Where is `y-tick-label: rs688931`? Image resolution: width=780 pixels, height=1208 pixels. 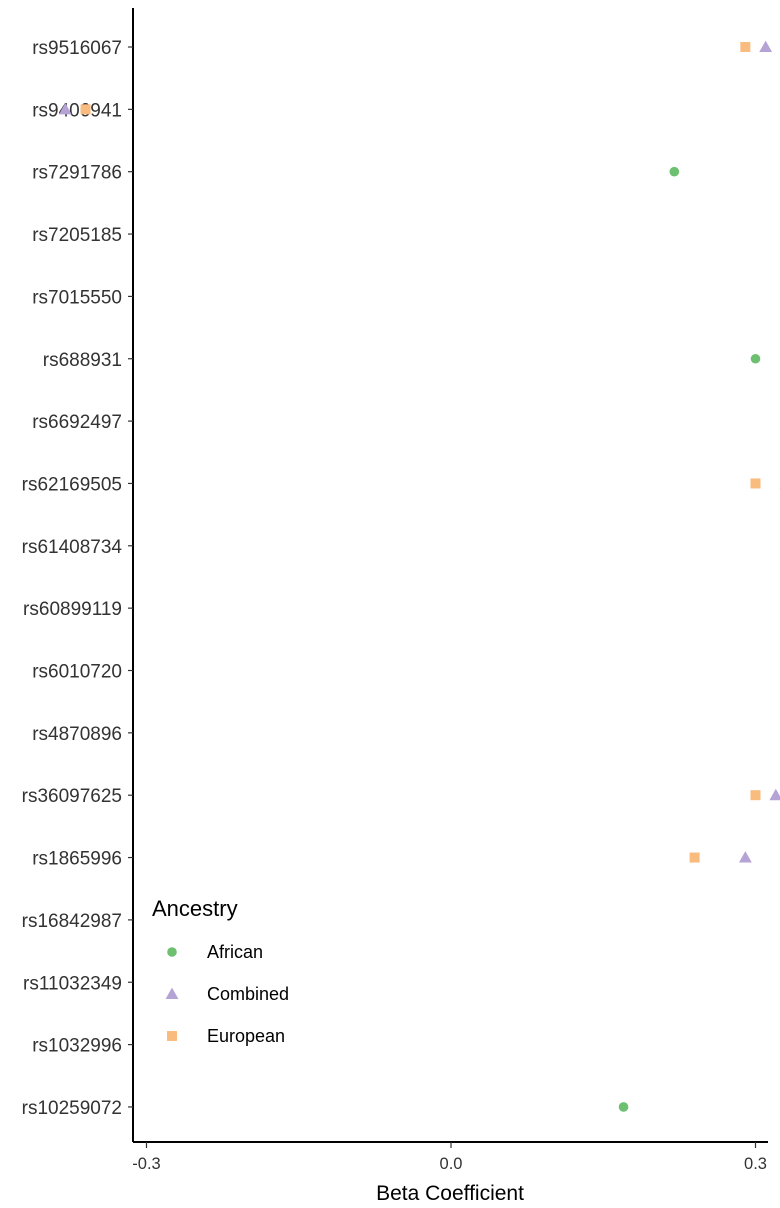 y-tick-label: rs688931 is located at coordinates (82, 360).